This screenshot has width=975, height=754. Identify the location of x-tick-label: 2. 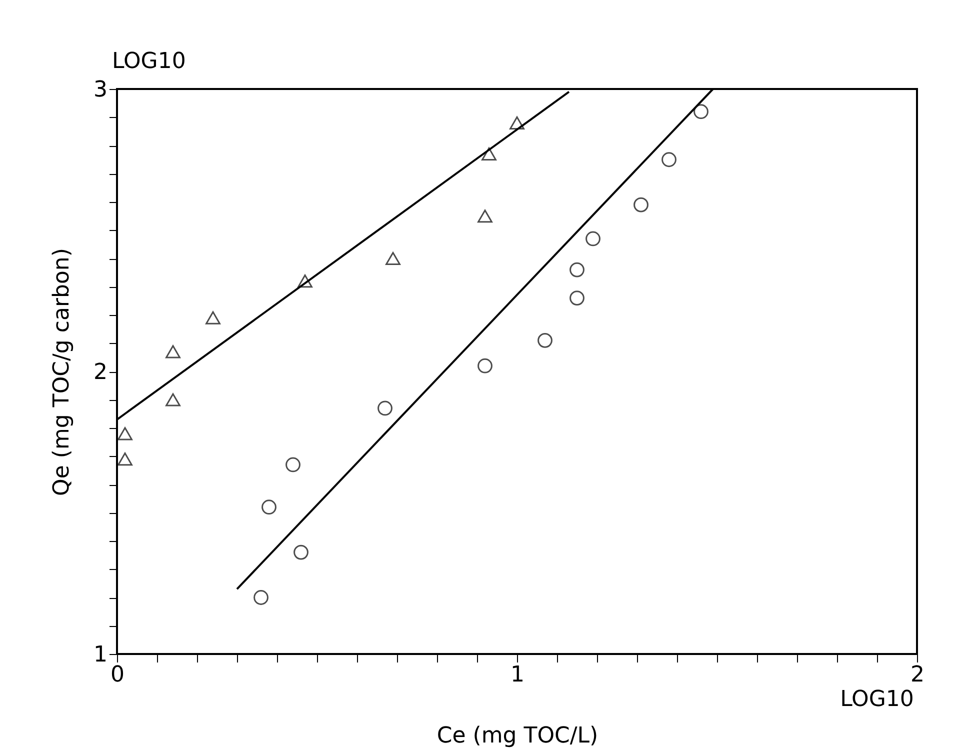
(917, 675).